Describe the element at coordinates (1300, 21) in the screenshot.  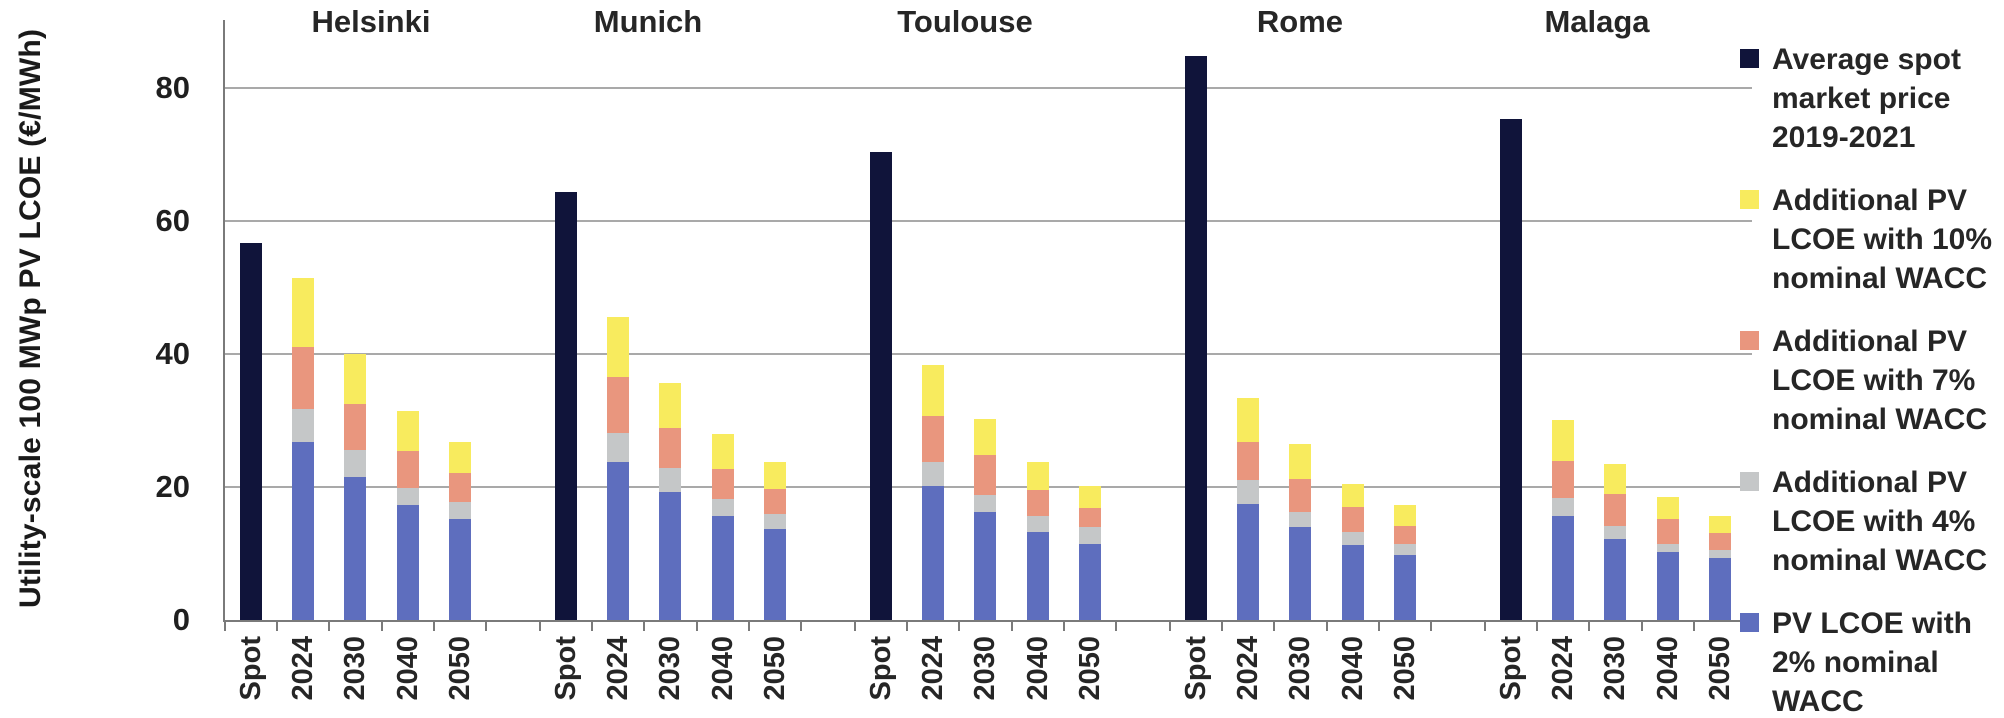
I see `group-label-rome: Rome` at that location.